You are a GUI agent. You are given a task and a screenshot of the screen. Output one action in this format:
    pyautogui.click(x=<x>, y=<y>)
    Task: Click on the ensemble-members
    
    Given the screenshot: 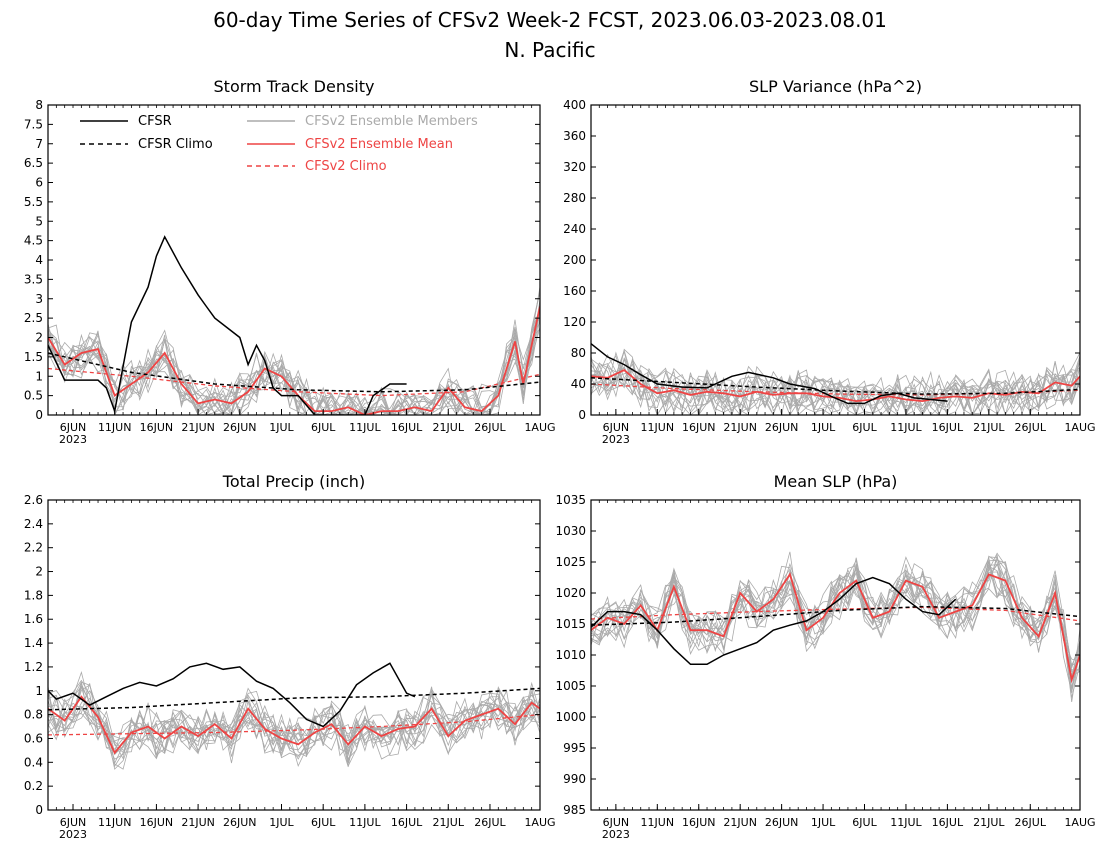 What is the action you would take?
    pyautogui.click(x=835, y=381)
    